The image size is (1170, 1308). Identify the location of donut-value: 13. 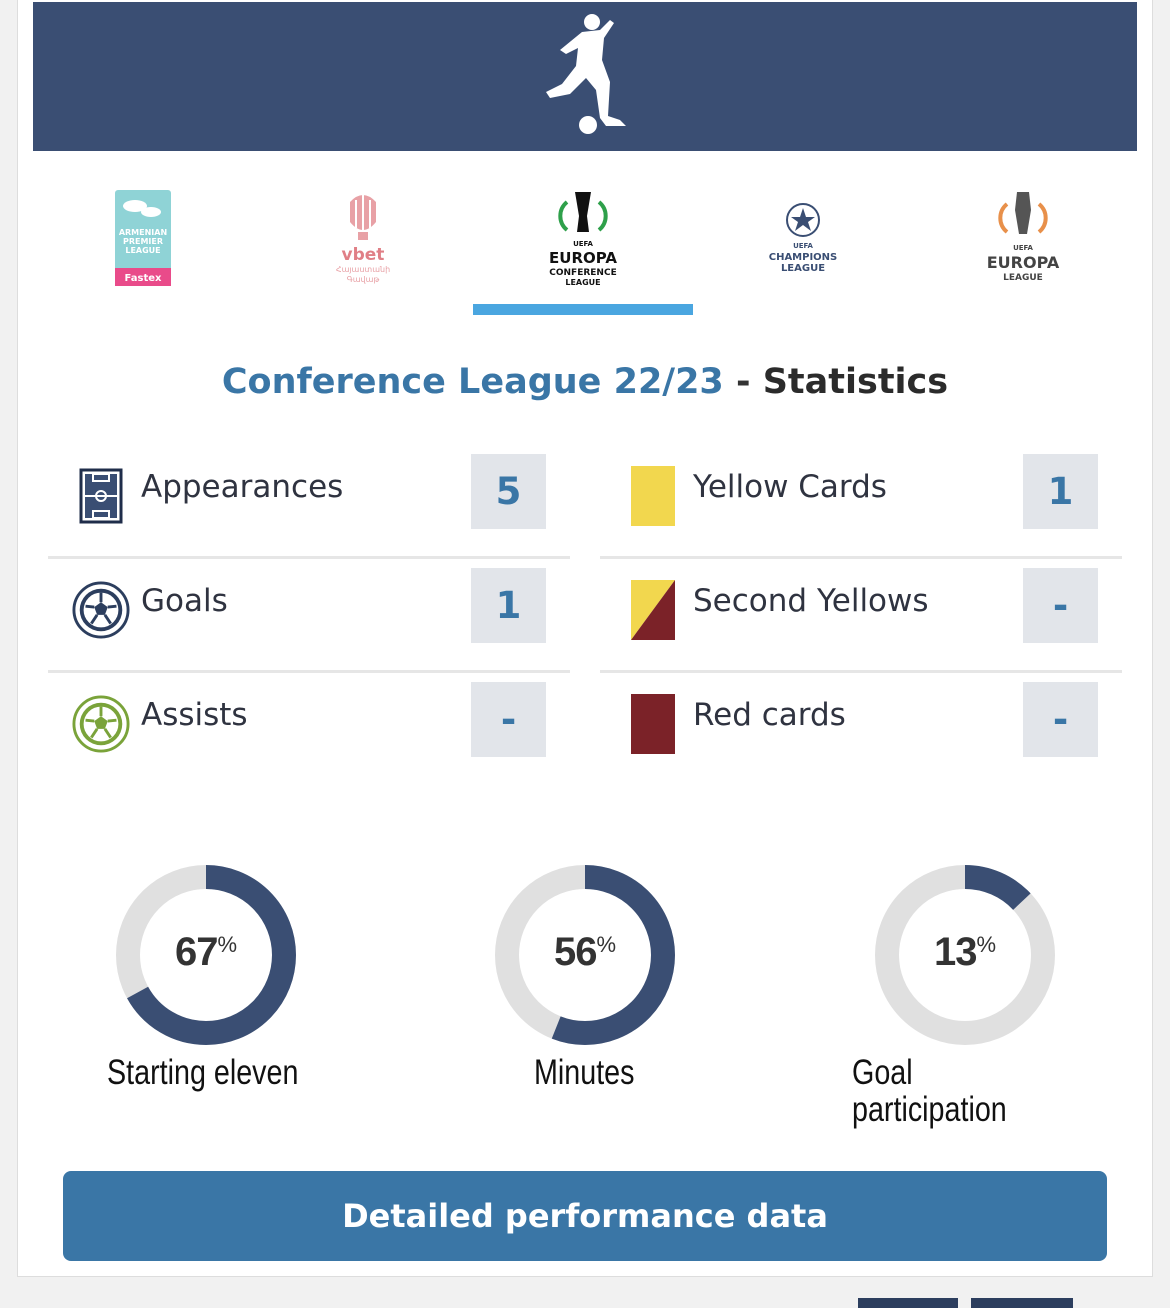
(955, 952).